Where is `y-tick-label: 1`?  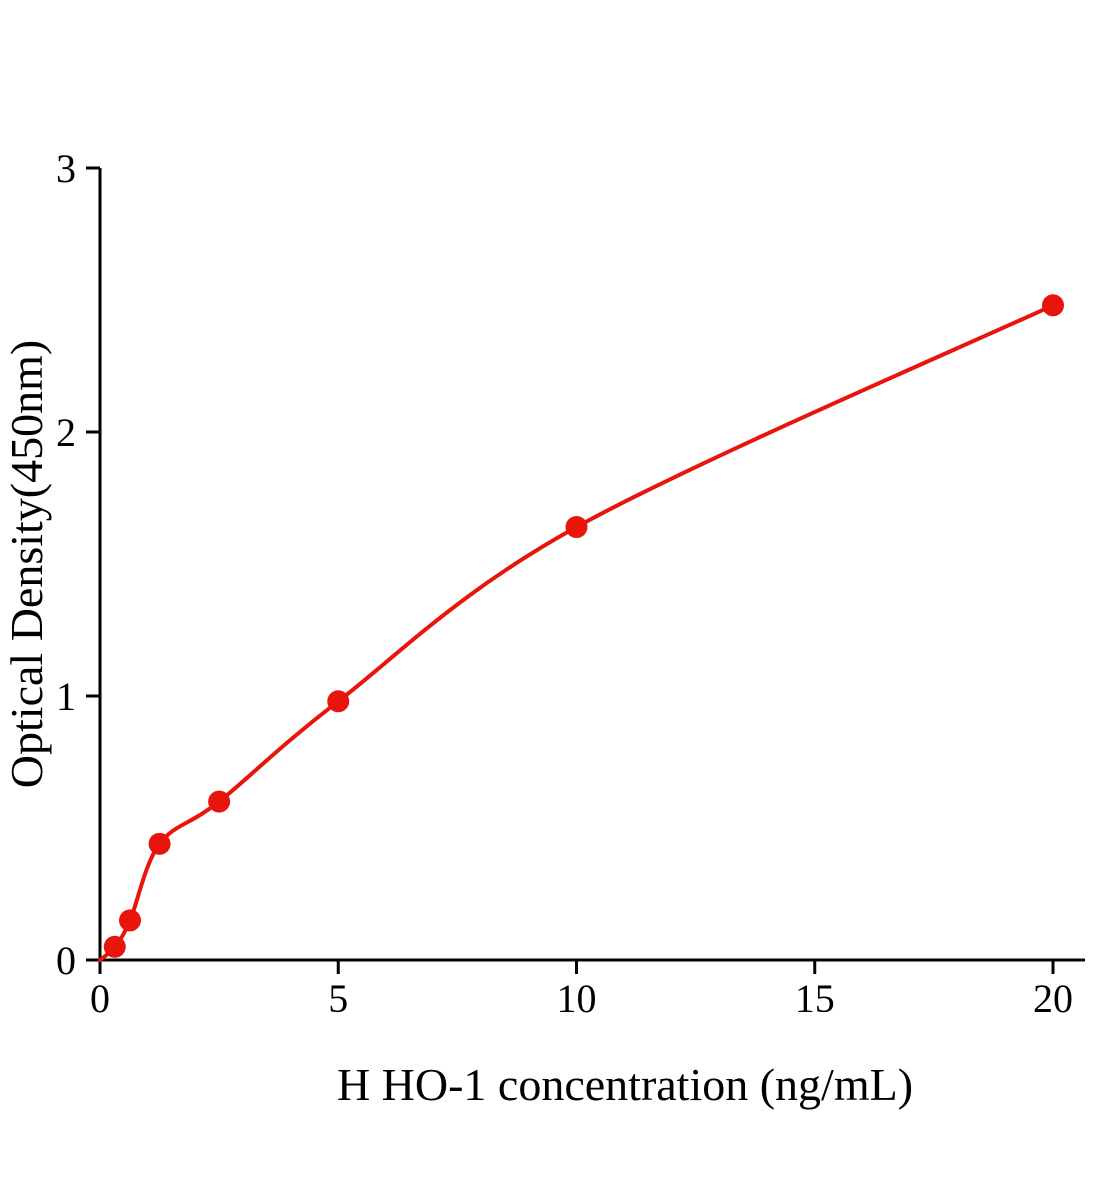
y-tick-label: 1 is located at coordinates (66, 696).